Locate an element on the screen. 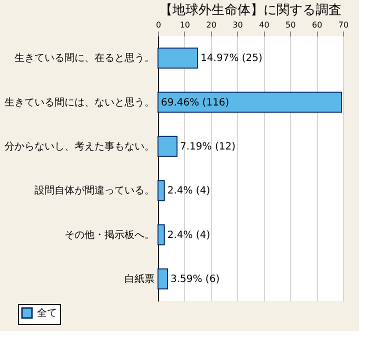 The height and width of the screenshot is (350, 385). data-label: 7.19% (12) is located at coordinates (208, 146).